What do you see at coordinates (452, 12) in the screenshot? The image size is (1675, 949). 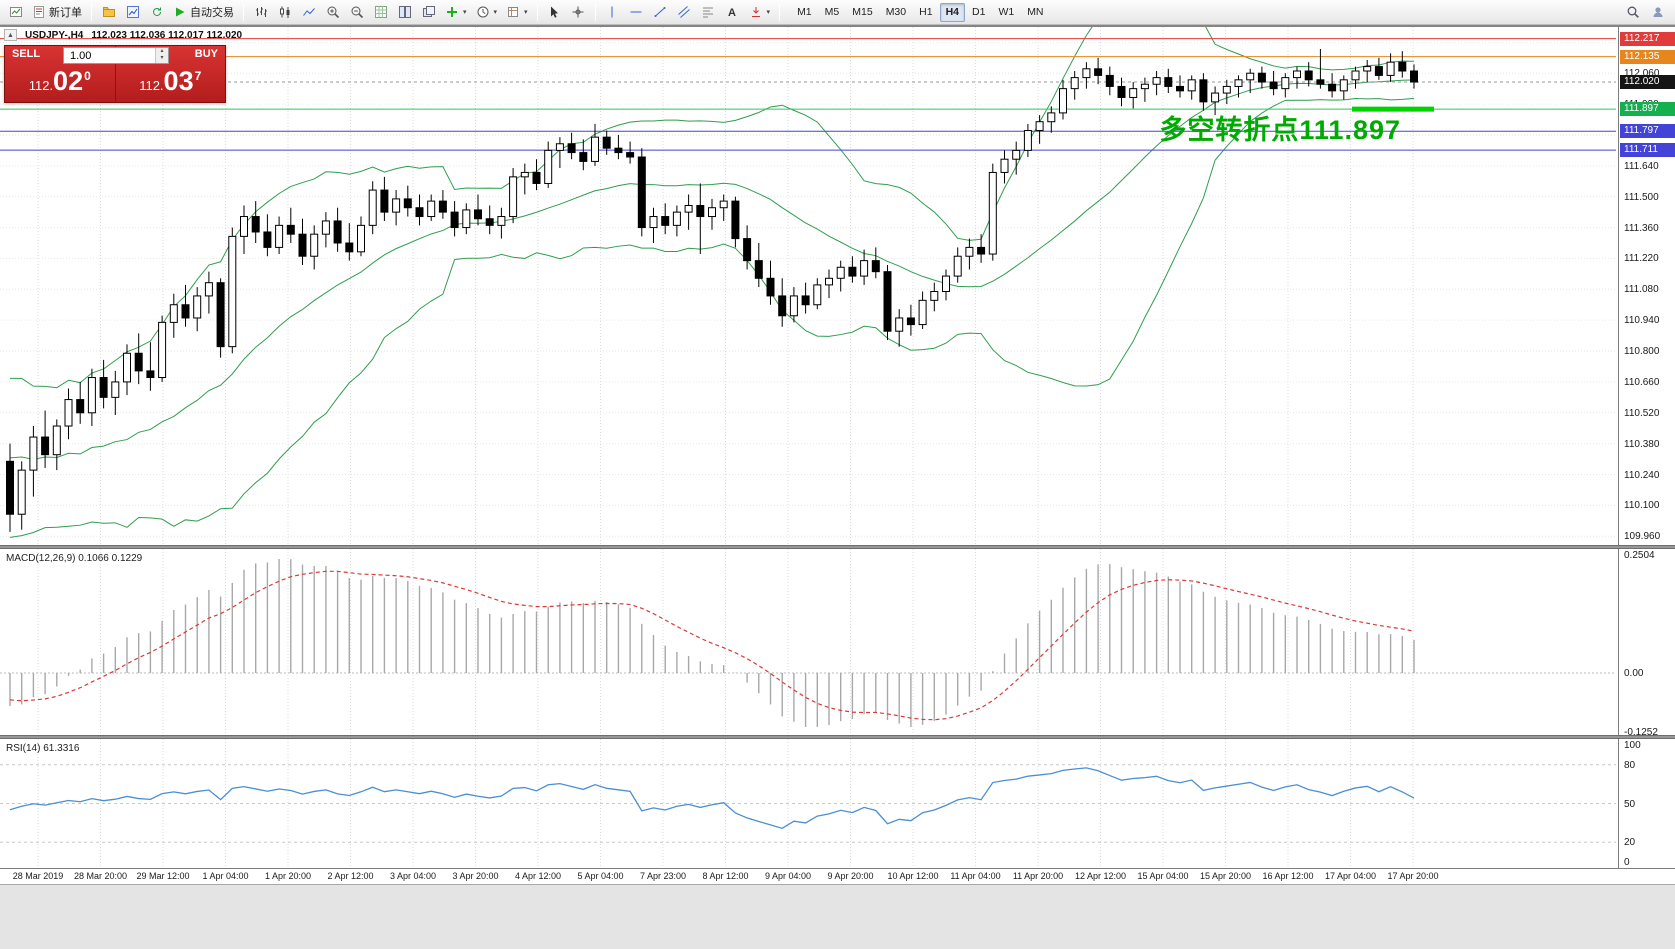 I see `indicators-icon` at bounding box center [452, 12].